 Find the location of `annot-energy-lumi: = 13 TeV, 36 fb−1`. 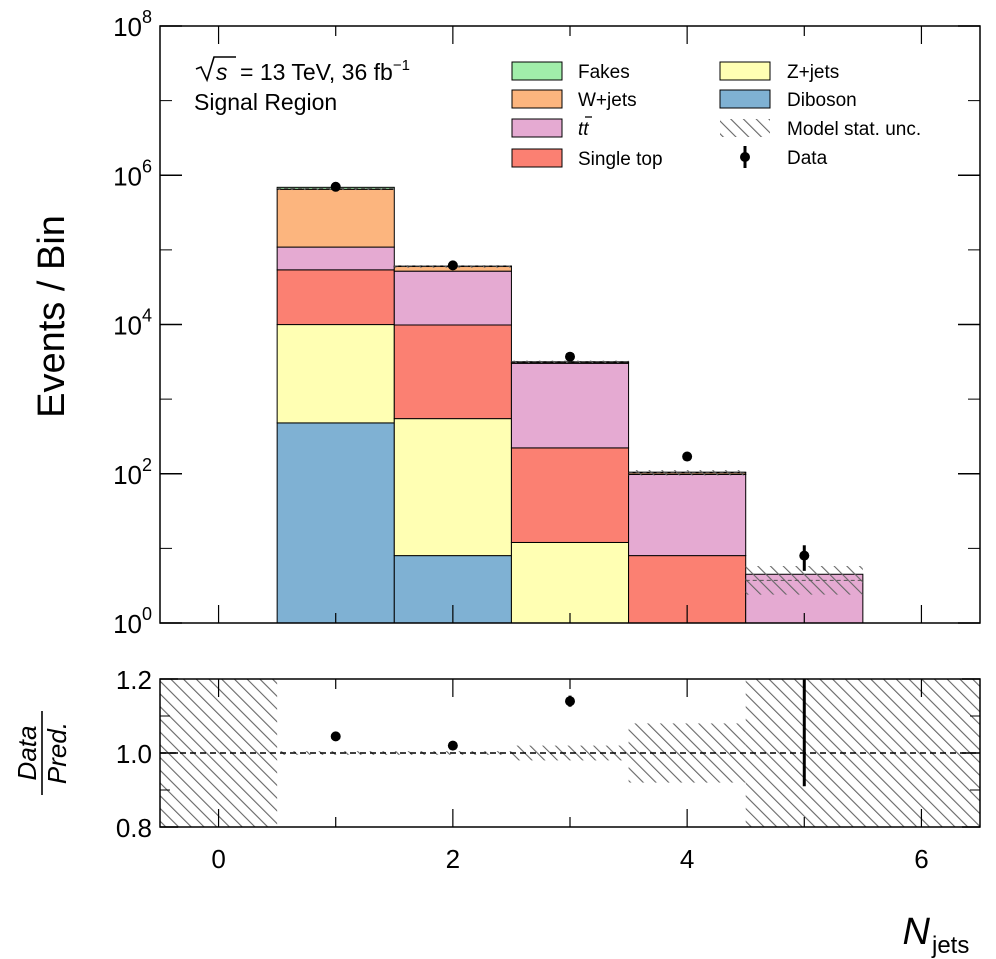

annot-energy-lumi: = 13 TeV, 36 fb−1 is located at coordinates (325, 71).